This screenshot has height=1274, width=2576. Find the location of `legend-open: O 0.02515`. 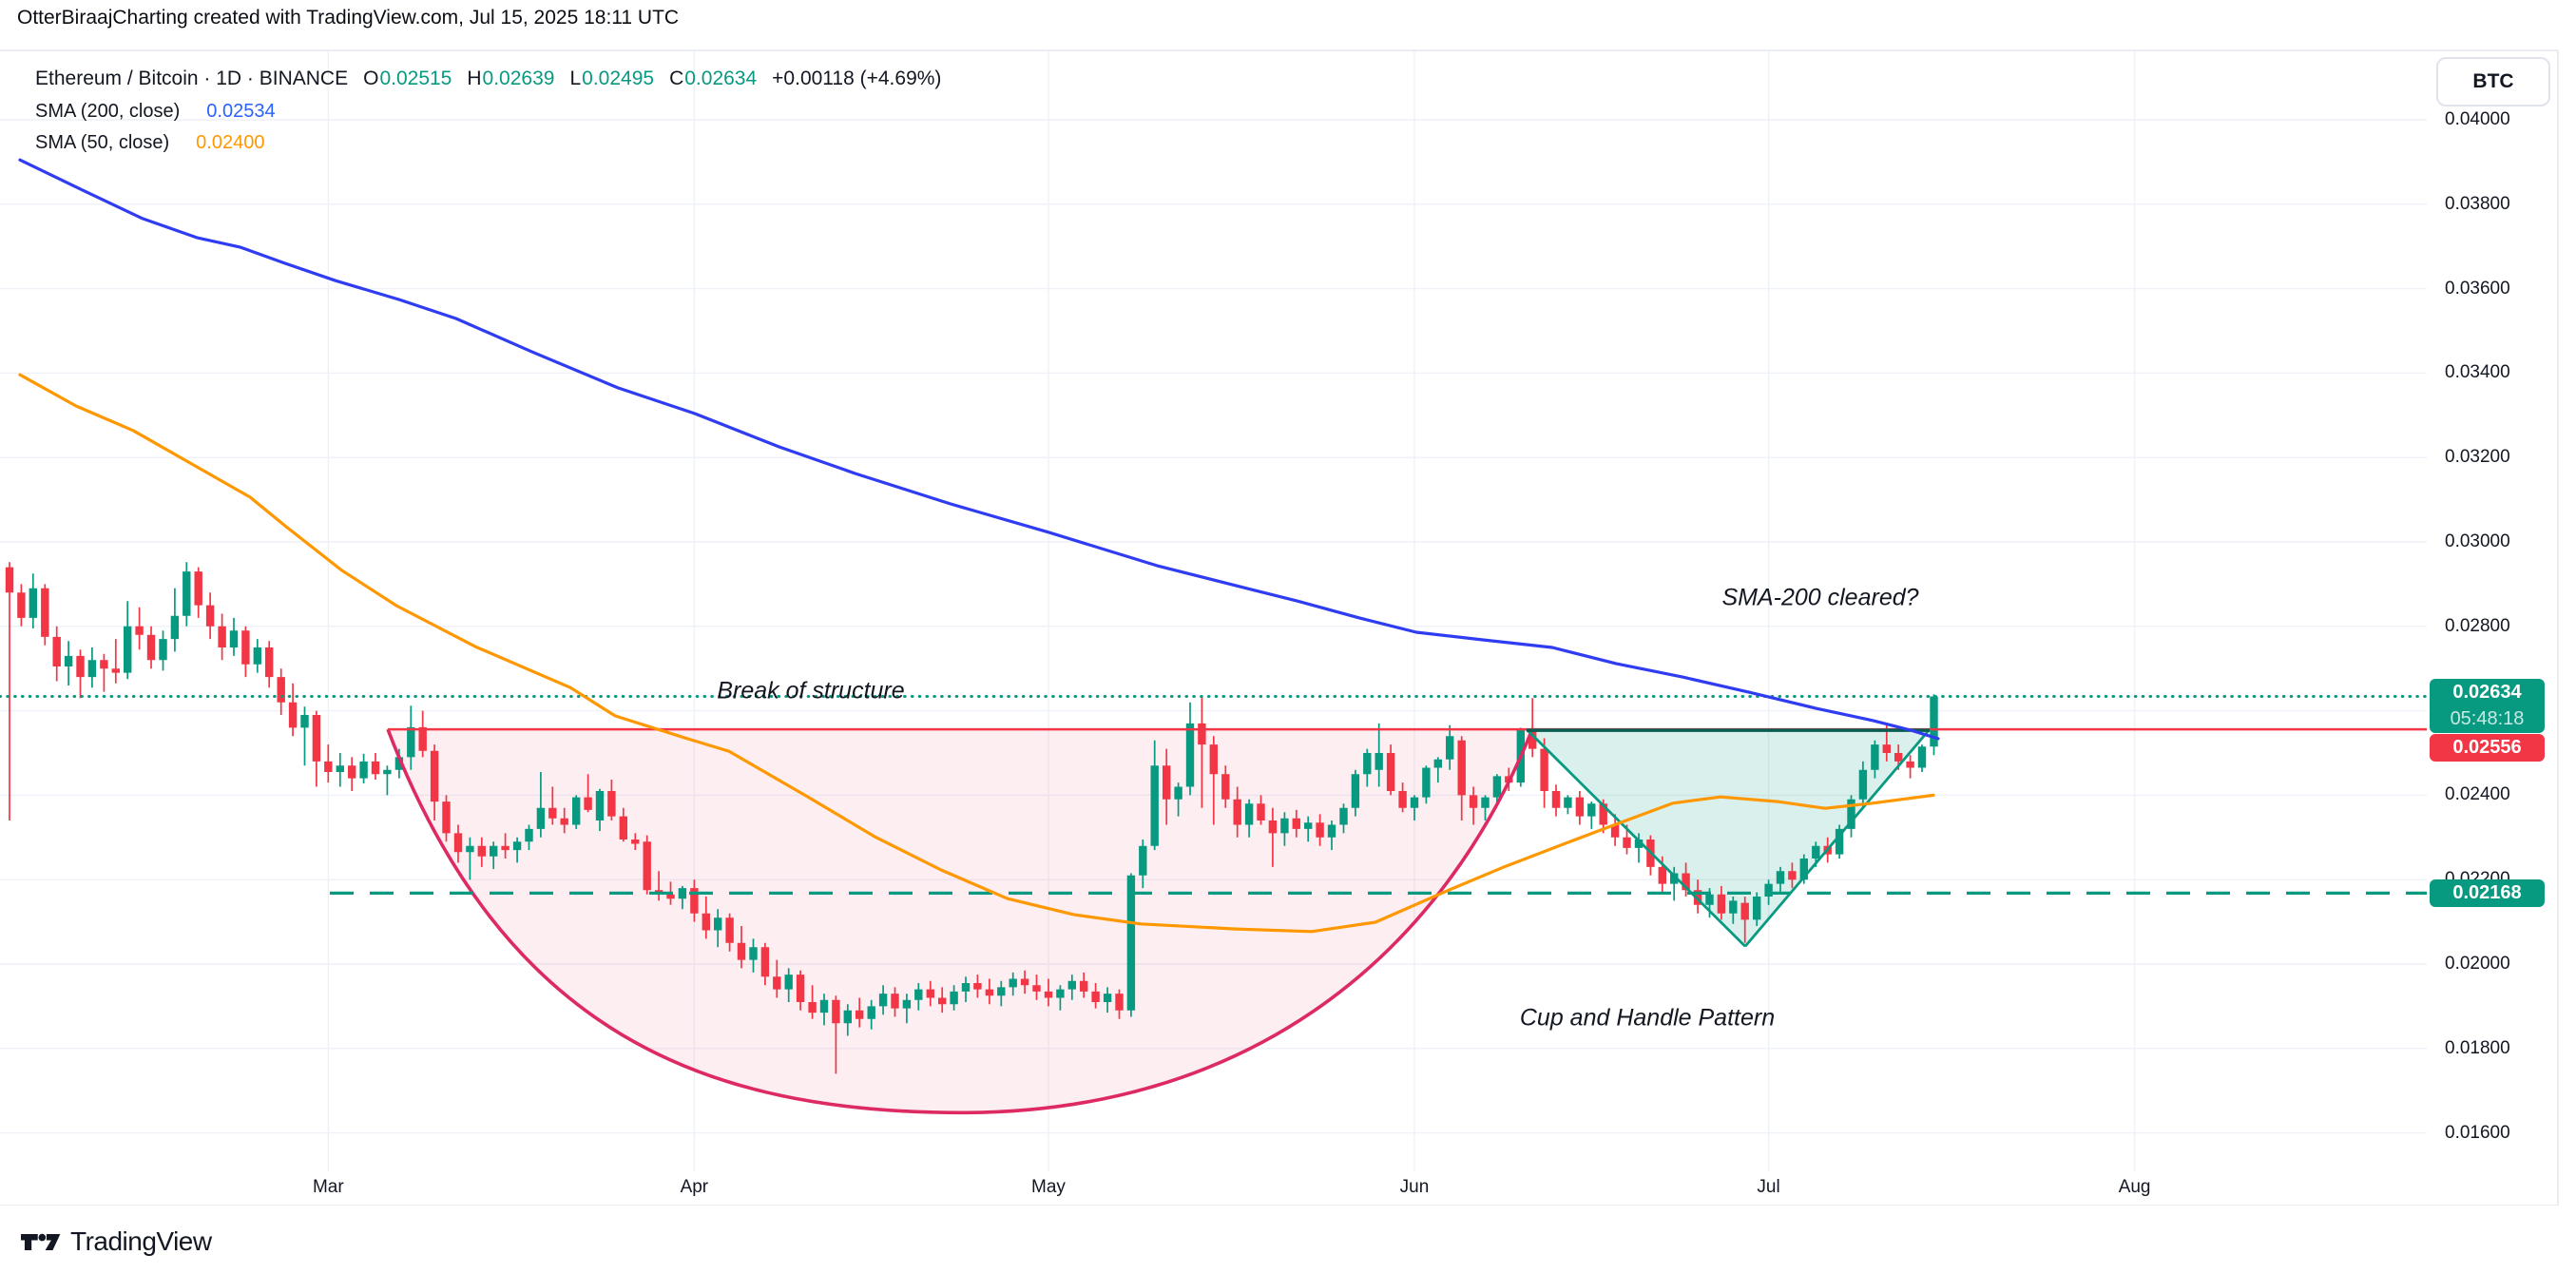

legend-open: O 0.02515 is located at coordinates (407, 78).